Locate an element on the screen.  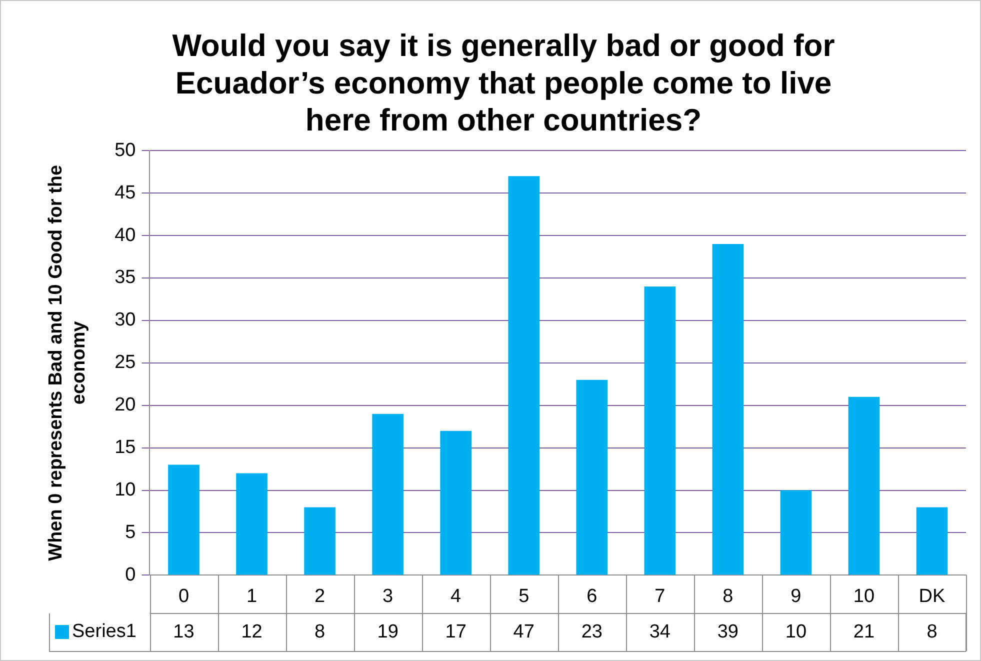
data-label: 13 is located at coordinates (183, 631).